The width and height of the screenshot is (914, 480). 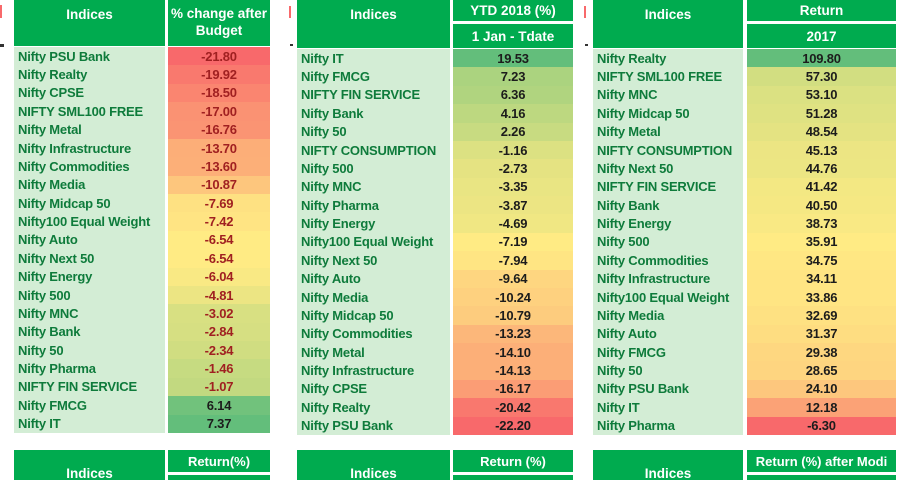 I want to click on table-row: Nifty Auto -9.64, so click(x=435, y=278).